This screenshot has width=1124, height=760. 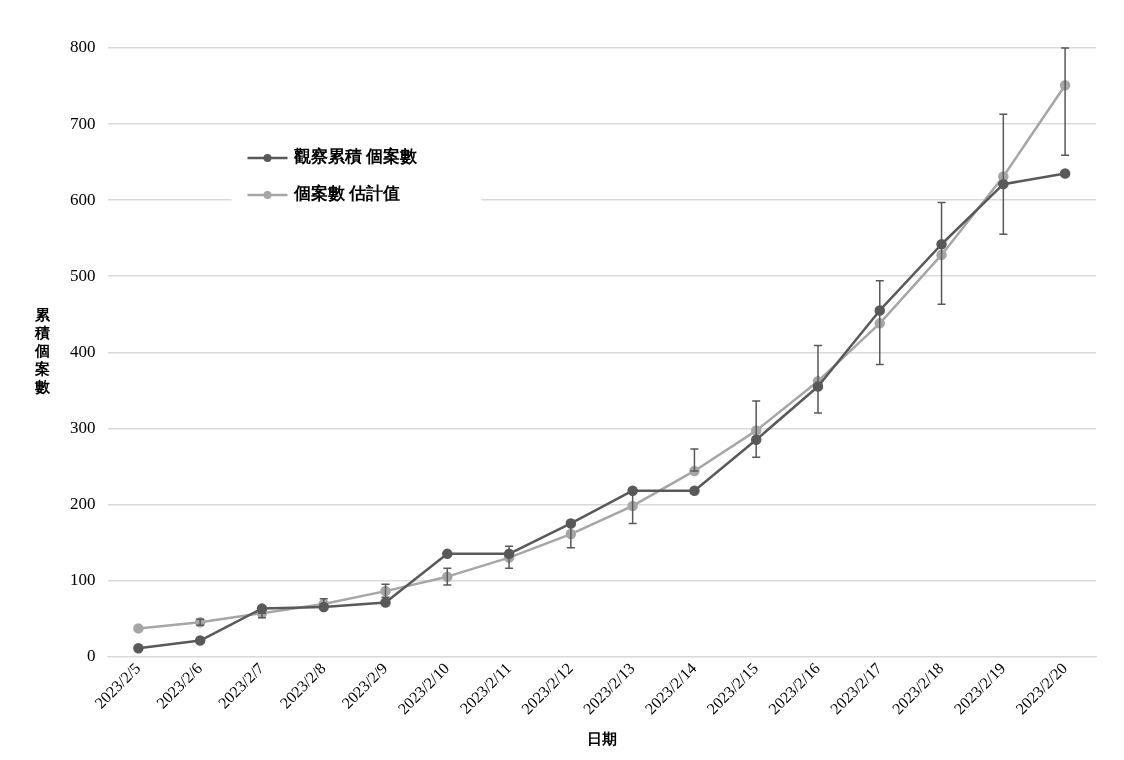 I want to click on legend-label: 個案數 估計值, so click(x=346, y=193).